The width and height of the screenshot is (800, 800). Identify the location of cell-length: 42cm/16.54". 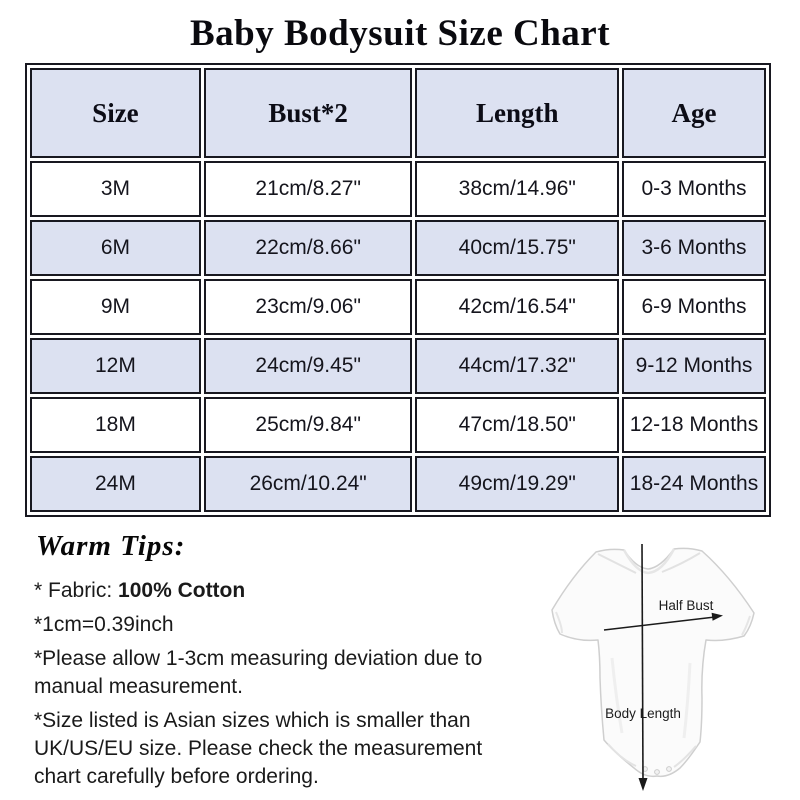
(517, 307).